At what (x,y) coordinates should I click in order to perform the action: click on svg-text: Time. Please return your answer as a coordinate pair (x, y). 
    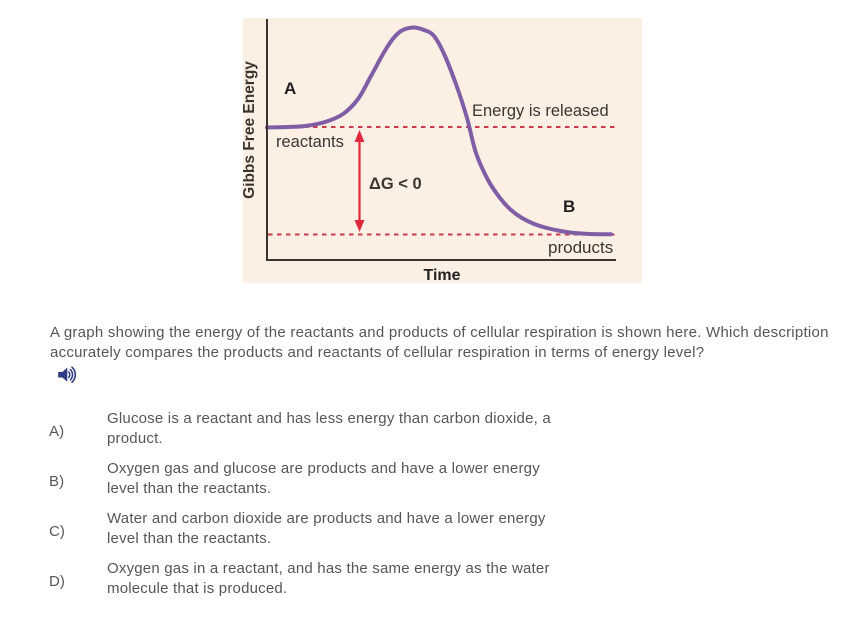
    Looking at the image, I should click on (441, 274).